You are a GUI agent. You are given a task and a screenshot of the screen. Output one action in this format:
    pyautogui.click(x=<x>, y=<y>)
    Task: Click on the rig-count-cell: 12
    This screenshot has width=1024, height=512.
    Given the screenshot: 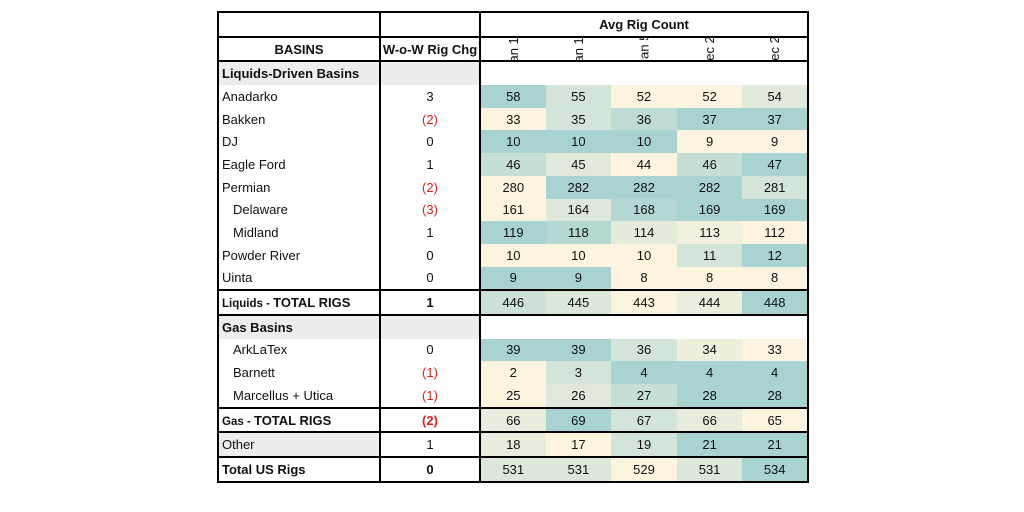 What is the action you would take?
    pyautogui.click(x=775, y=255)
    